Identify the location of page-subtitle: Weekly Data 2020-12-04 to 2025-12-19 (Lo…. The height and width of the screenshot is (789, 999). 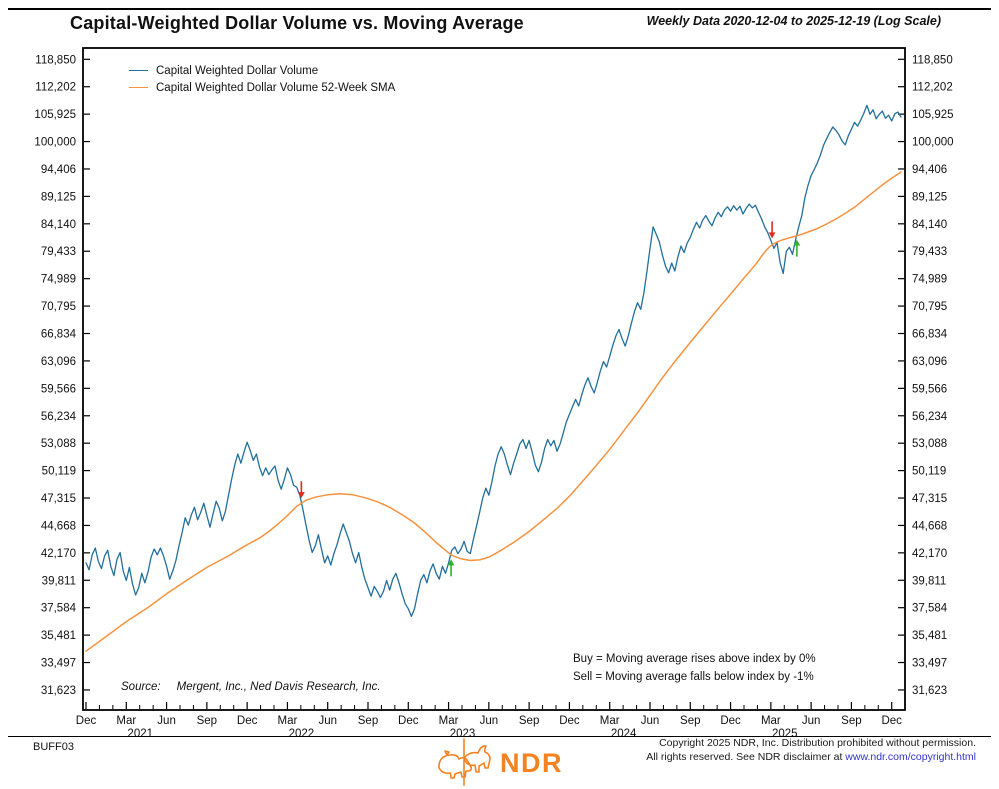
(793, 21).